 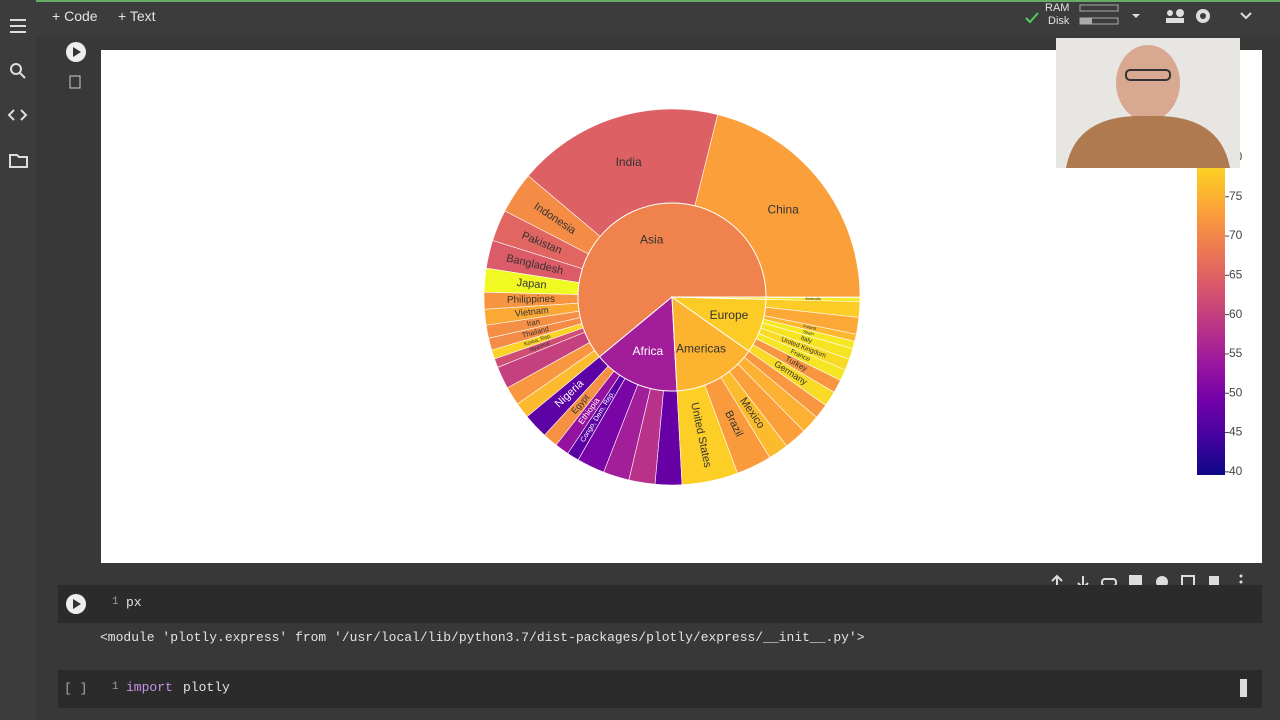 What do you see at coordinates (807, 340) in the screenshot?
I see `slice-label: Italy` at bounding box center [807, 340].